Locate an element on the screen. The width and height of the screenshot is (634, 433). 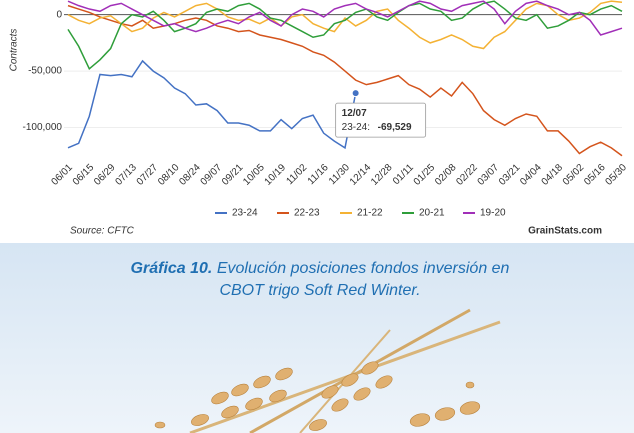
tooltip-box is located at coordinates (381, 120).